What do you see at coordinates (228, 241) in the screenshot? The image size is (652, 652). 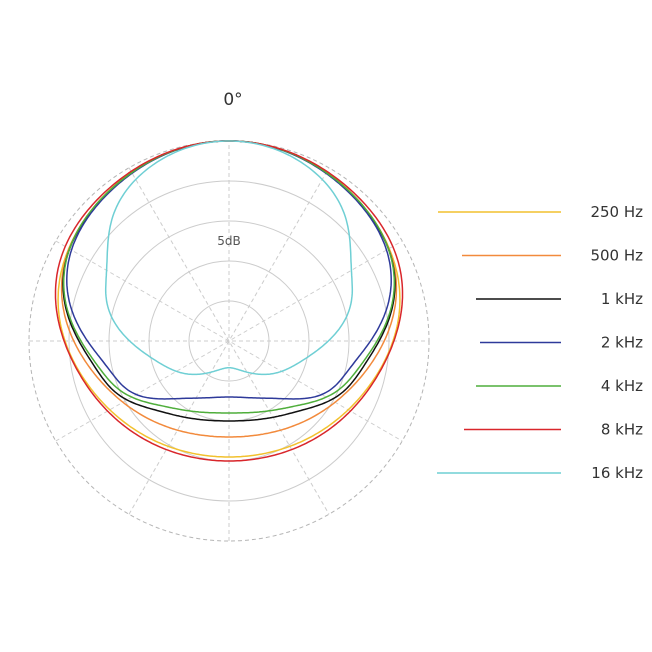 I see `ring-label: 5dB` at bounding box center [228, 241].